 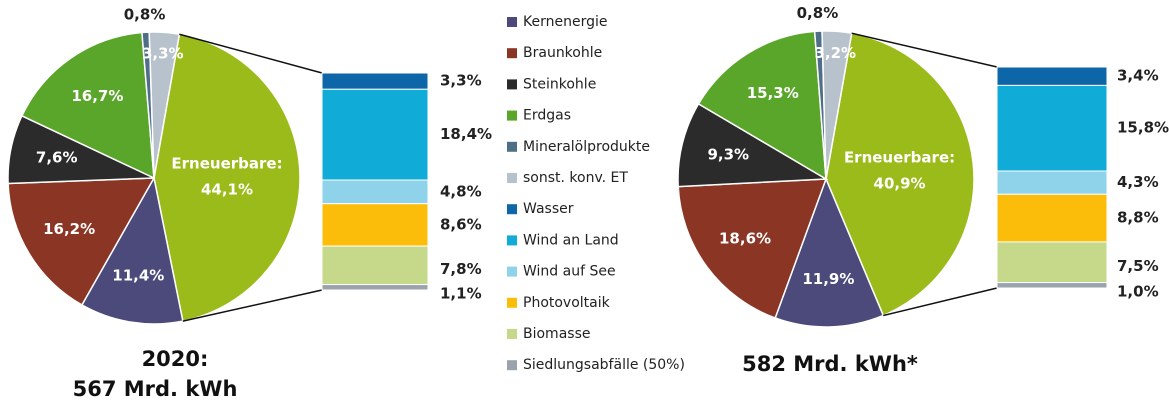 I want to click on bar-value-label: 4,3%, so click(x=1138, y=182).